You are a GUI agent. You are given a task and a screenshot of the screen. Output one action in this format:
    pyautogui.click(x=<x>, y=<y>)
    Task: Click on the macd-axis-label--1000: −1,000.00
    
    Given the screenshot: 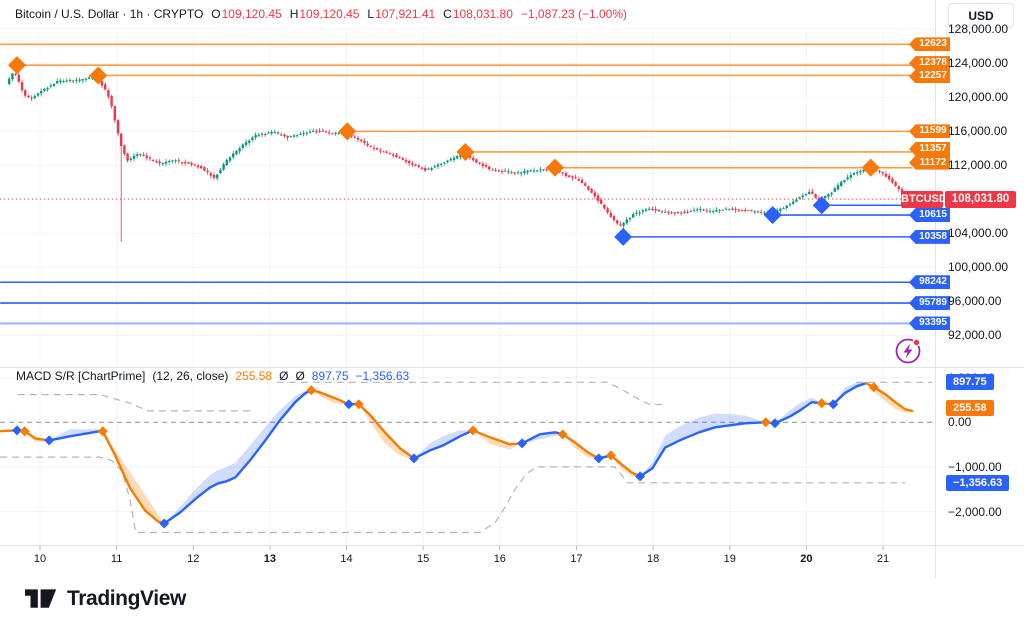 What is the action you would take?
    pyautogui.click(x=975, y=466)
    